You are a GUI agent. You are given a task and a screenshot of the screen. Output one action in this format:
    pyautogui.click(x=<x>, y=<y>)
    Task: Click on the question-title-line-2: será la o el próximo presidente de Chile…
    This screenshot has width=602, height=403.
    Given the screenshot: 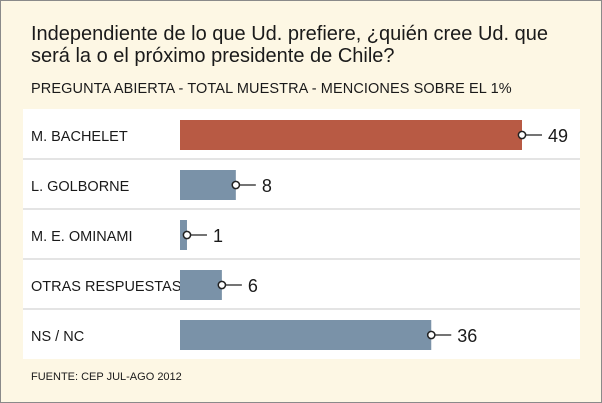 What is the action you would take?
    pyautogui.click(x=213, y=56)
    